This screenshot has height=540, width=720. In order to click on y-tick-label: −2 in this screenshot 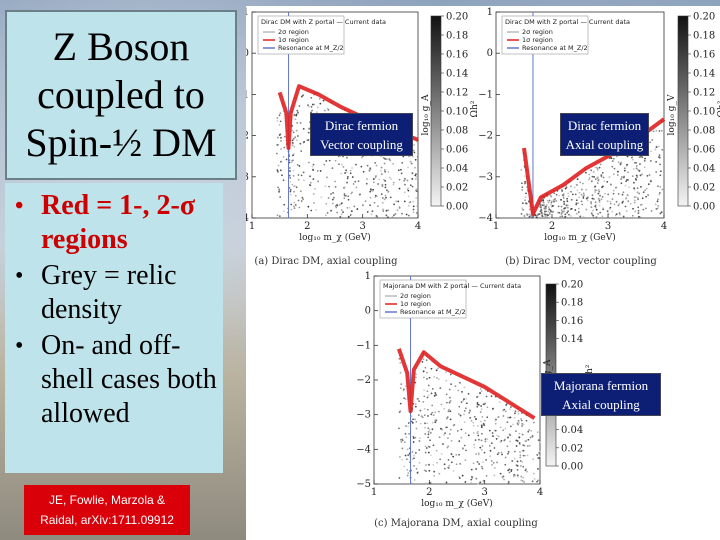, I will do `click(247, 136)`.